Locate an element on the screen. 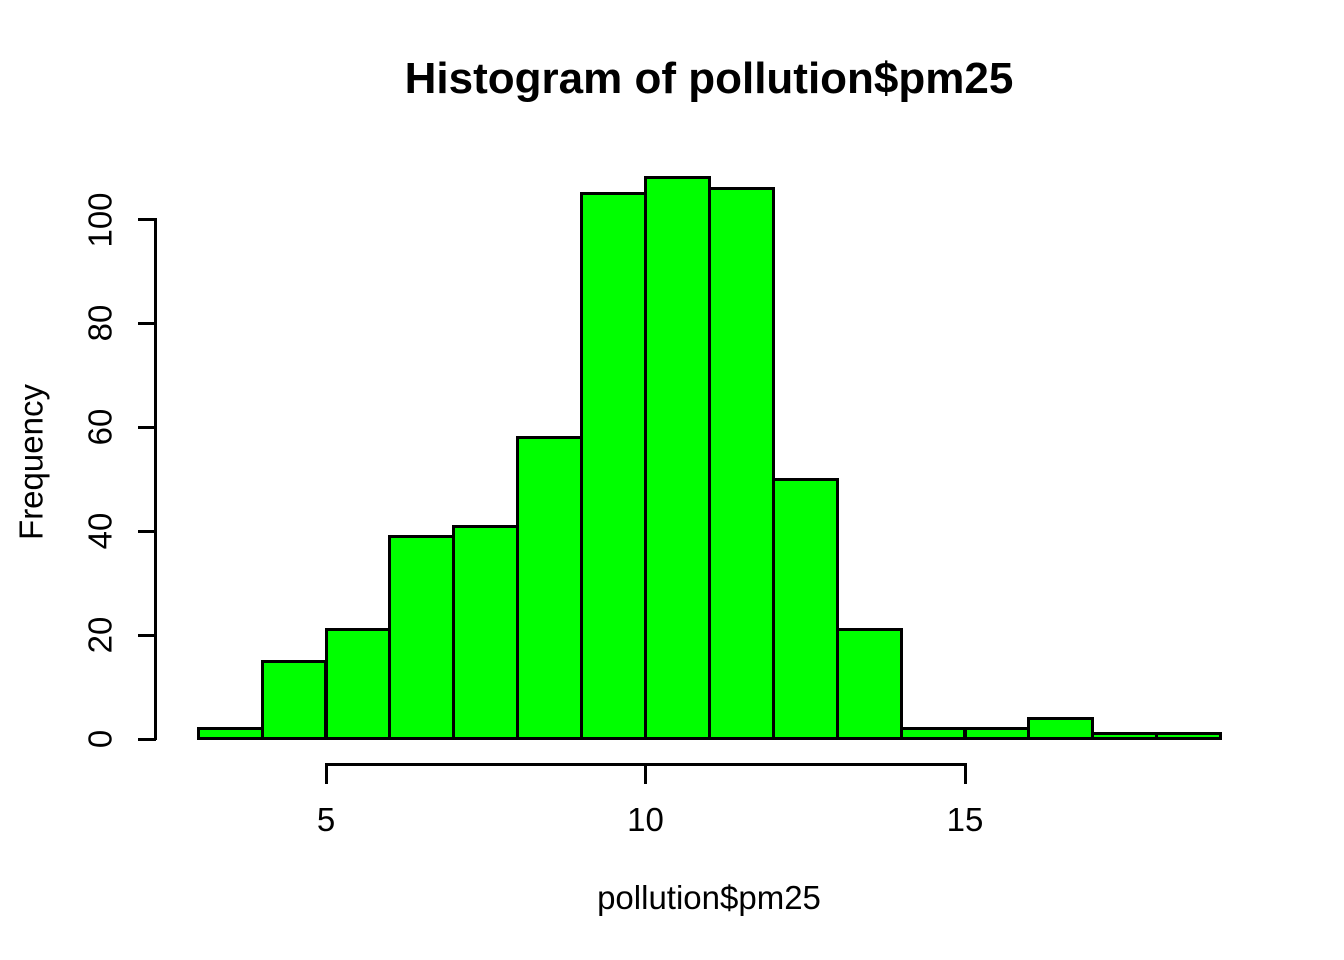 This screenshot has width=1344, height=960. y-tick-label: 60 is located at coordinates (100, 427).